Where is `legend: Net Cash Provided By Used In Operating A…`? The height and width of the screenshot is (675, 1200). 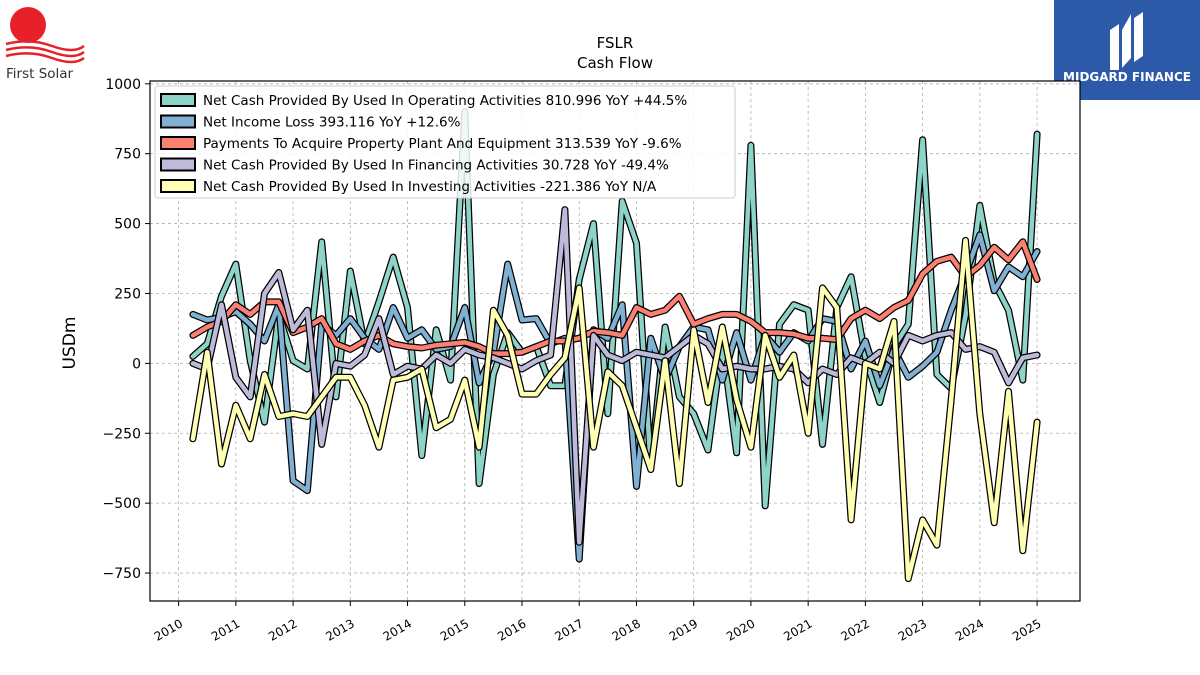
legend: Net Cash Provided By Used In Operating A… is located at coordinates (445, 142).